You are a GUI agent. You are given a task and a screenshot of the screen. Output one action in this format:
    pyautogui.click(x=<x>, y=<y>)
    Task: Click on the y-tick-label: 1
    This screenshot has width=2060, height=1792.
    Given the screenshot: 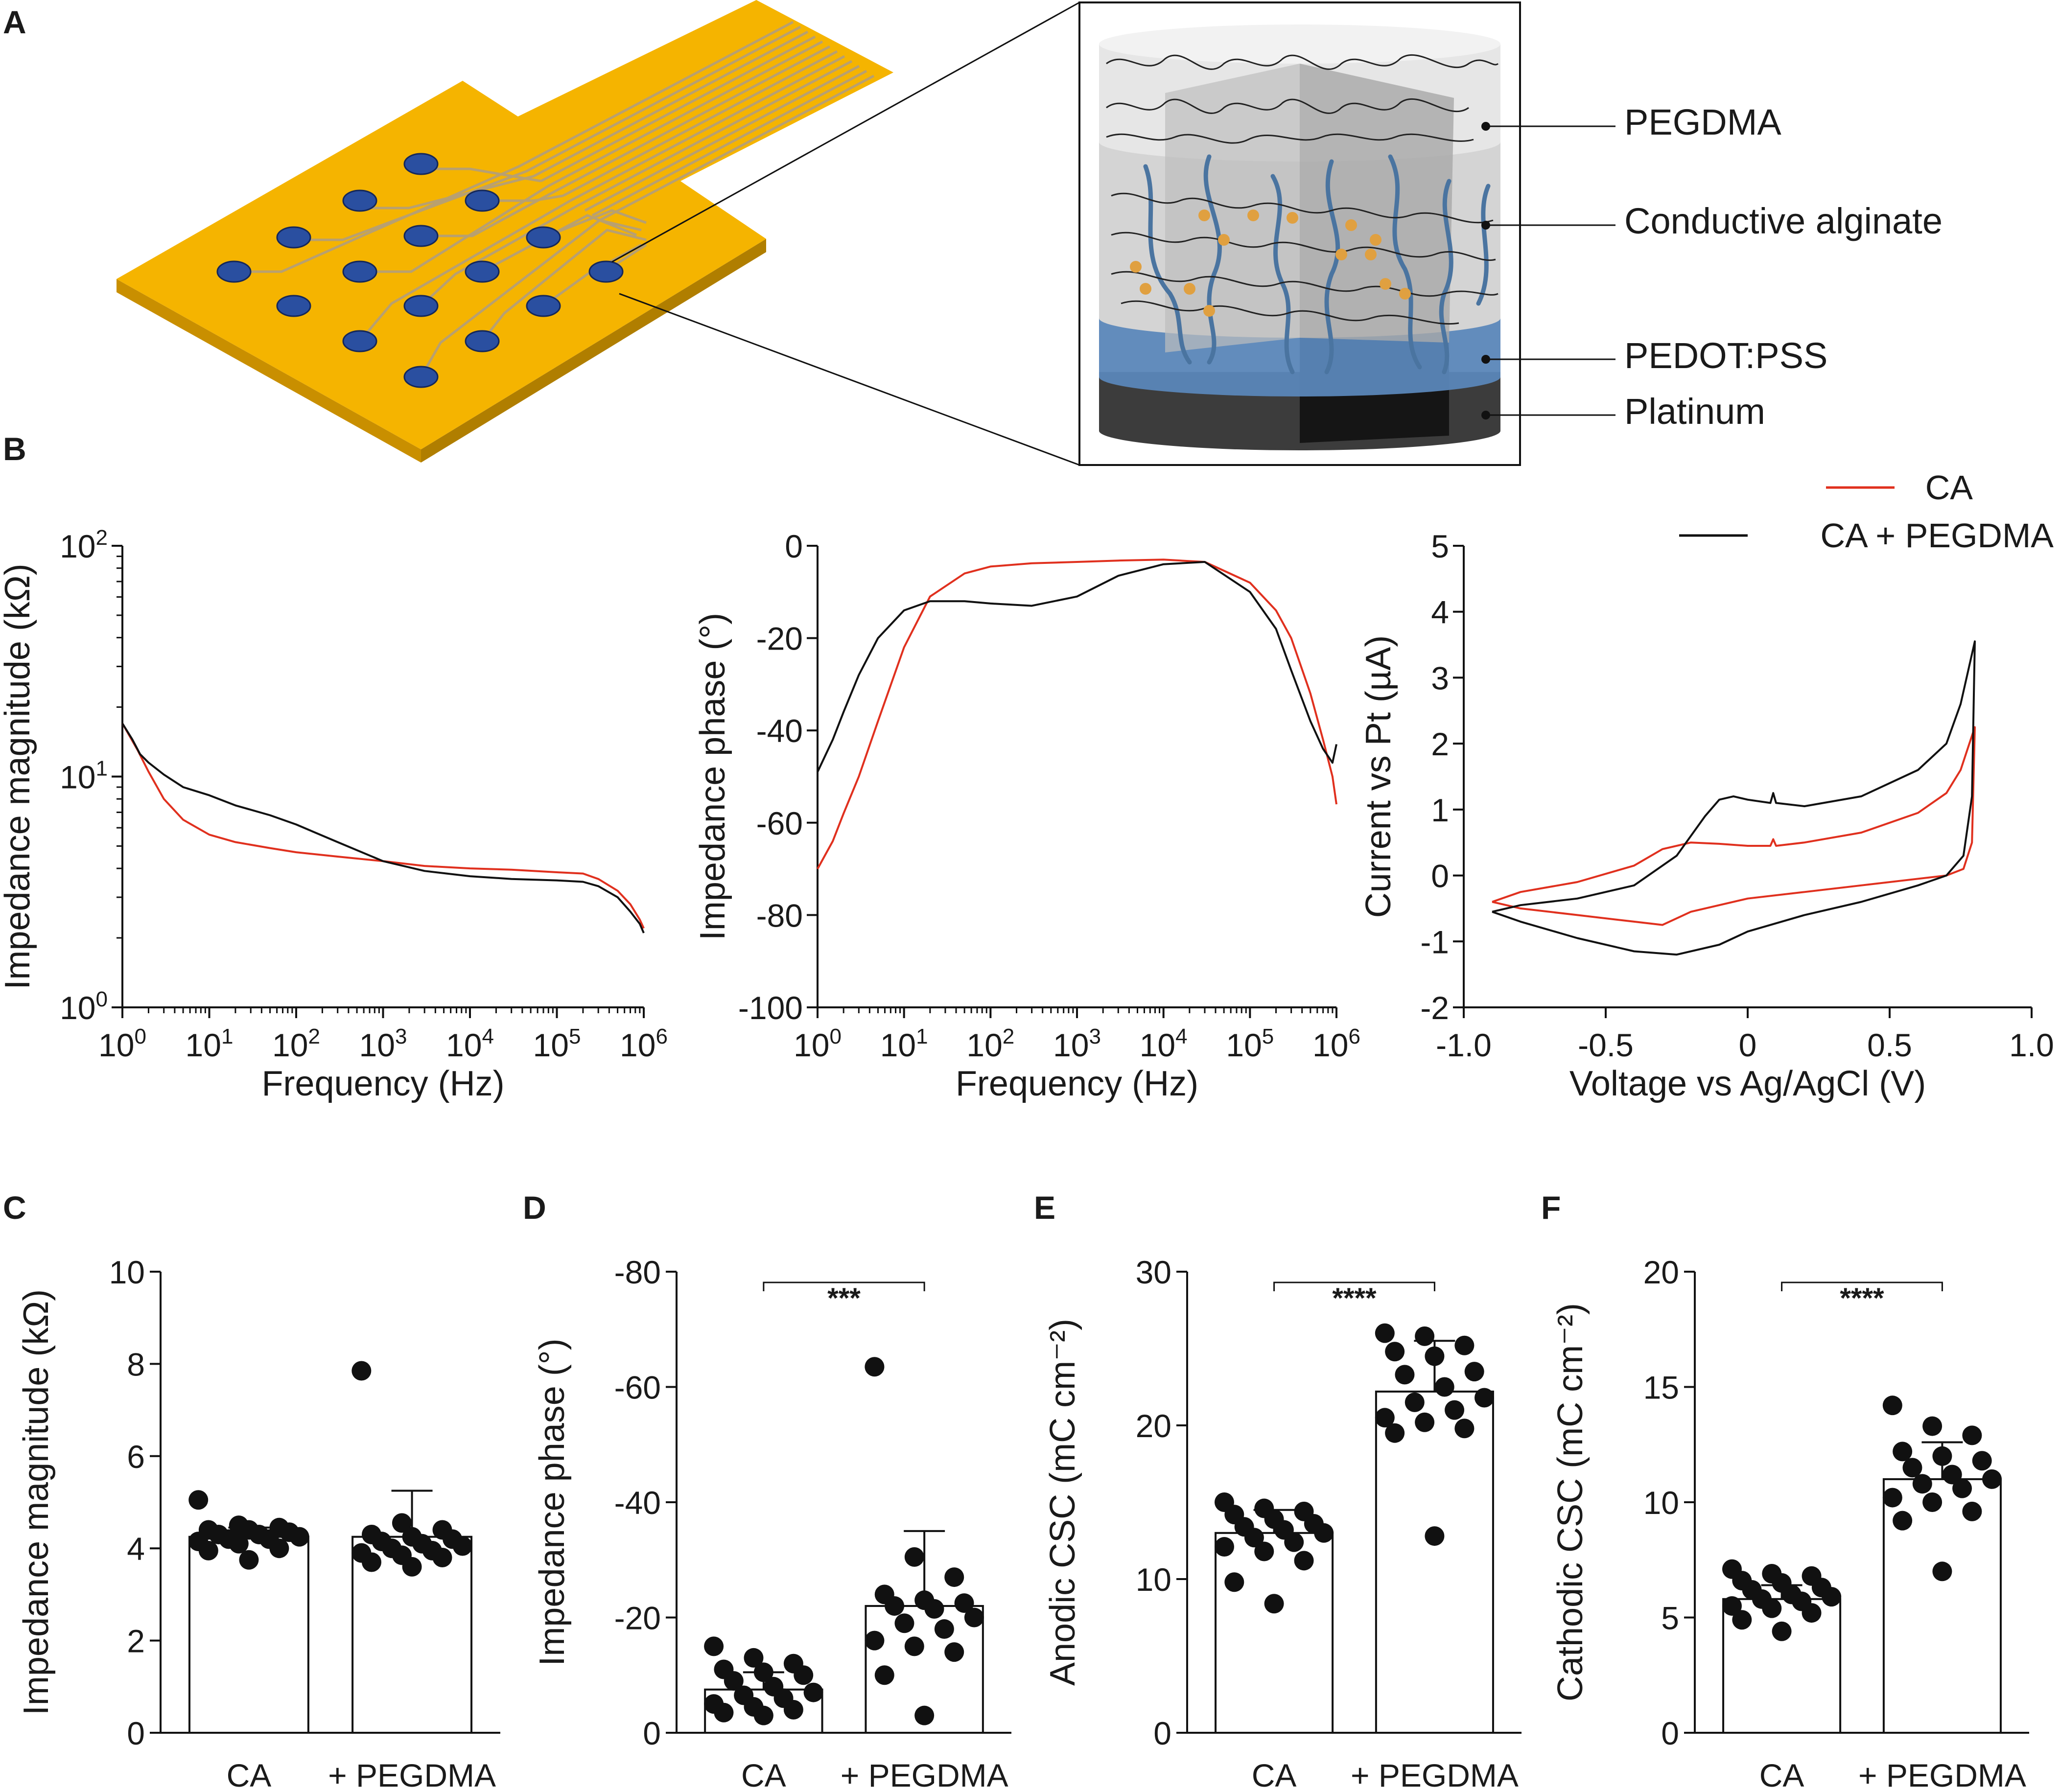 What is the action you would take?
    pyautogui.click(x=1440, y=810)
    